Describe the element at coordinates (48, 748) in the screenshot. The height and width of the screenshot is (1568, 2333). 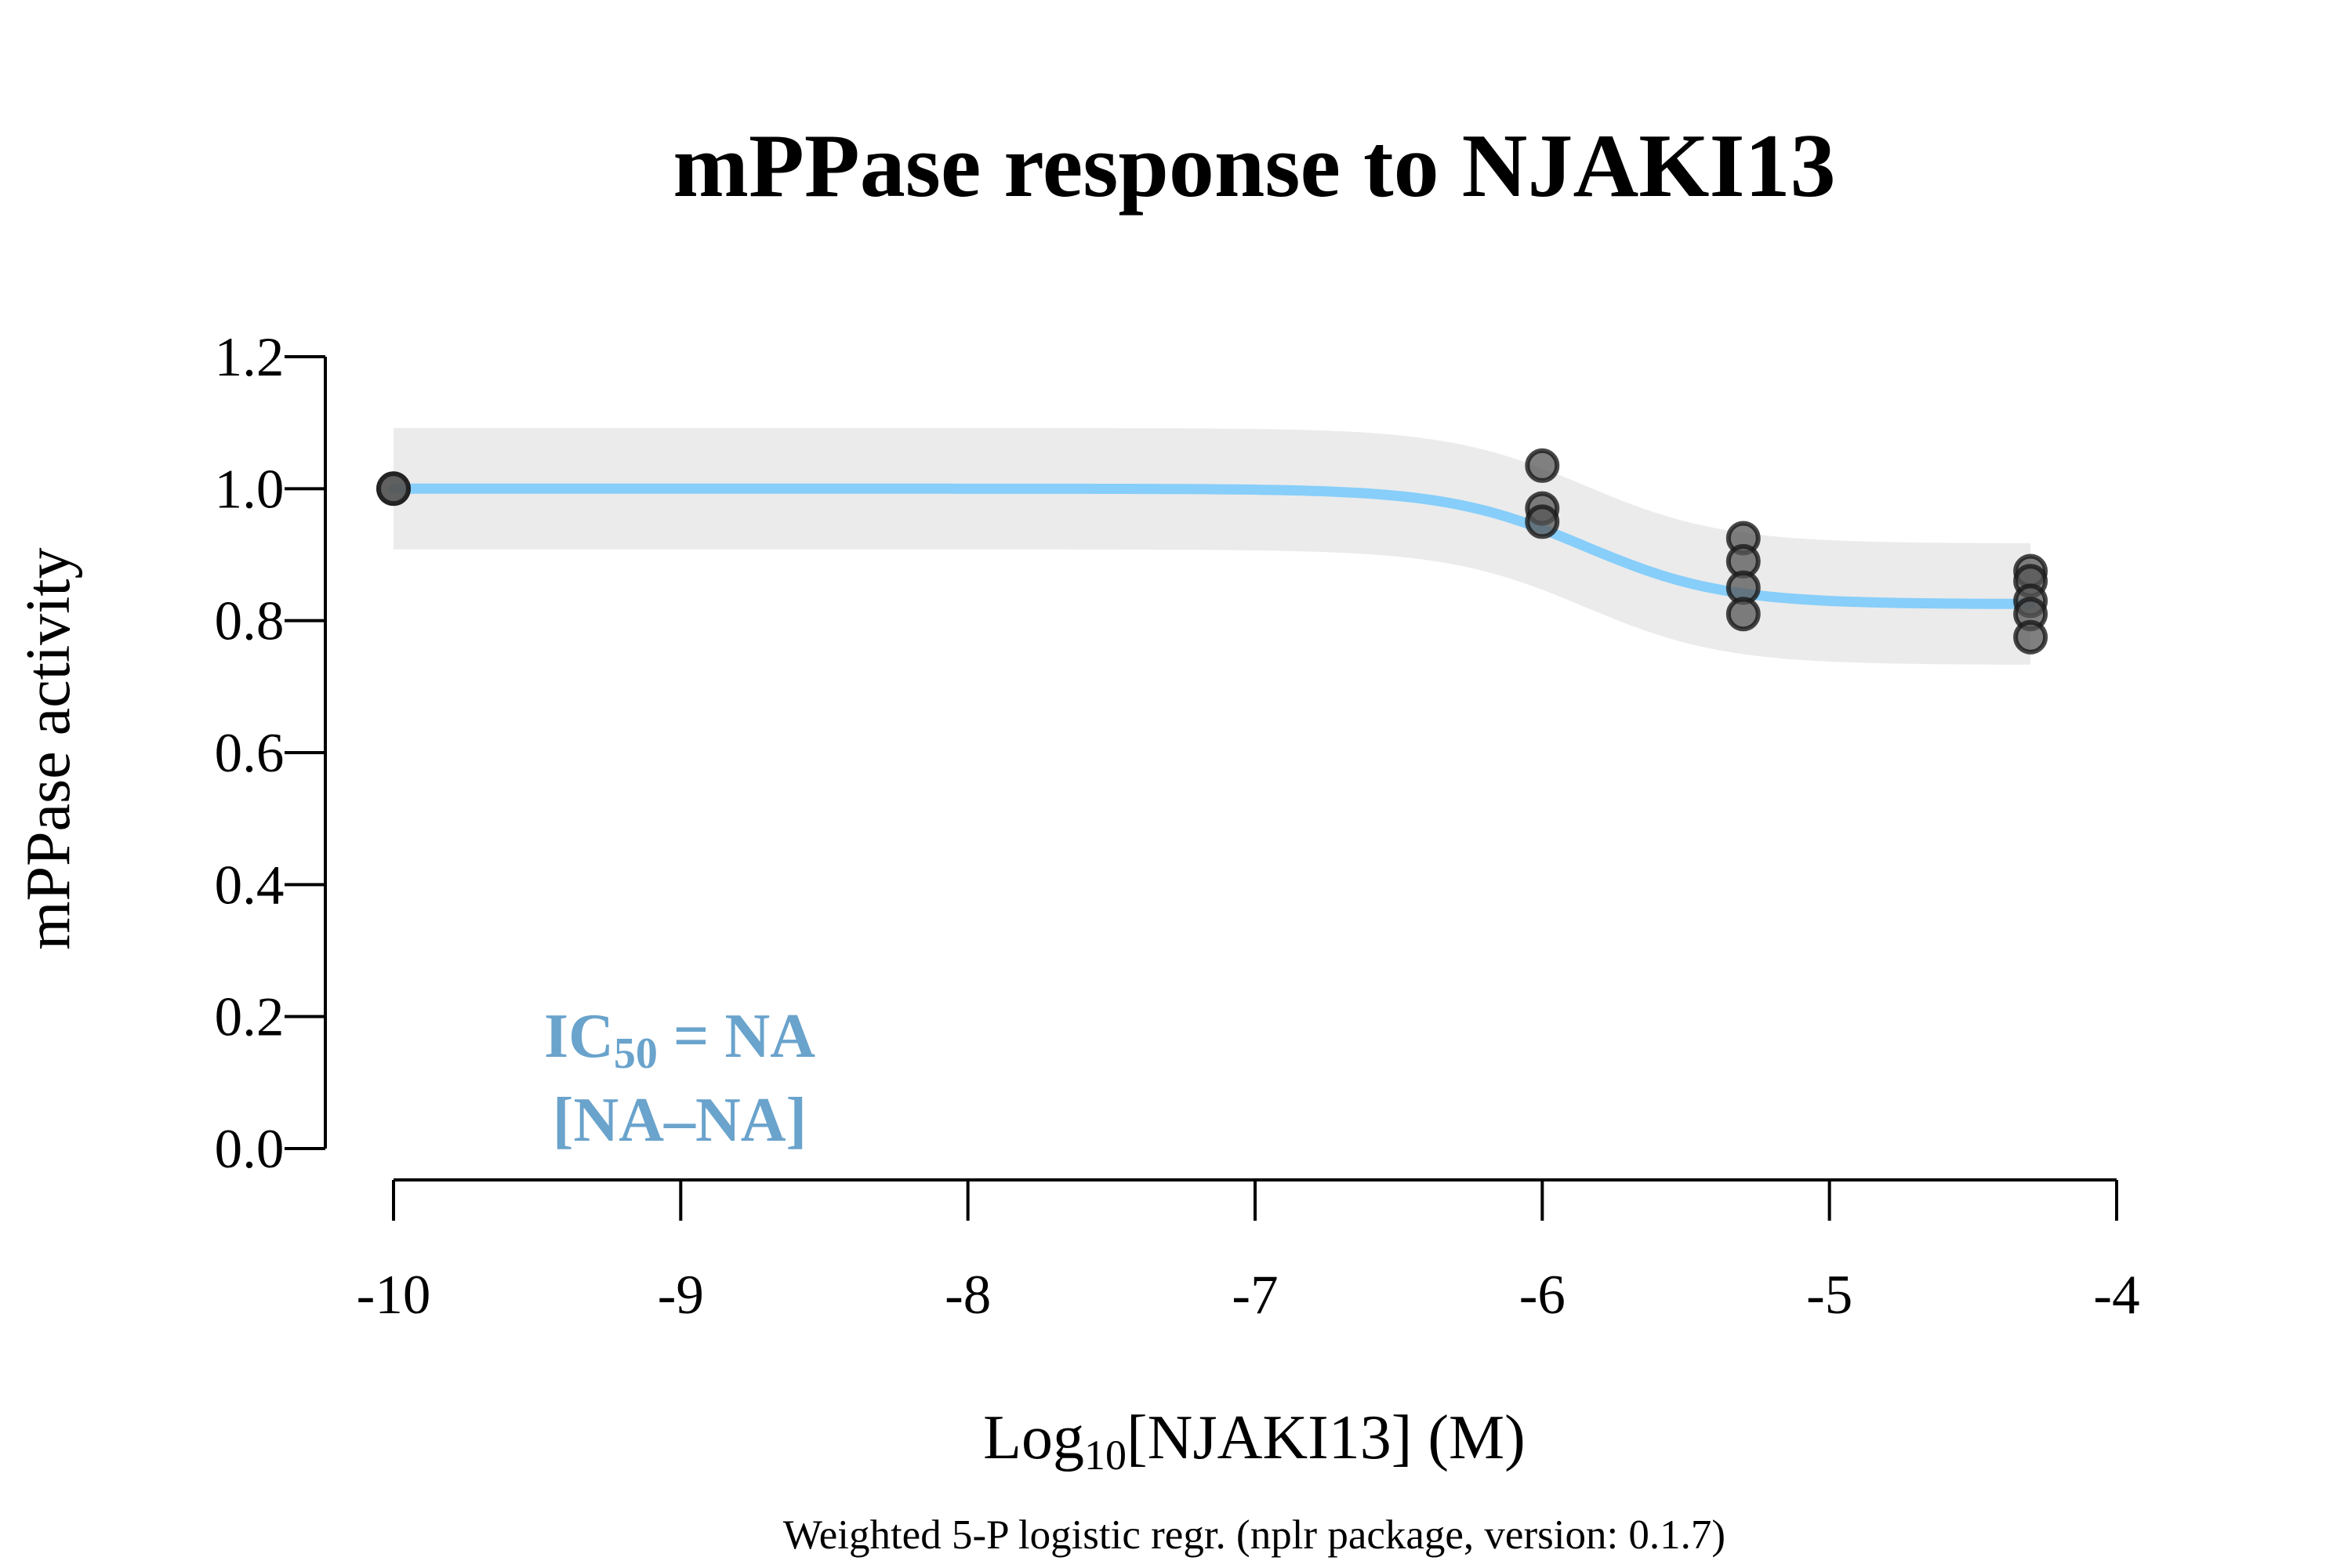
I see `y-axis-label: mPPase activity` at that location.